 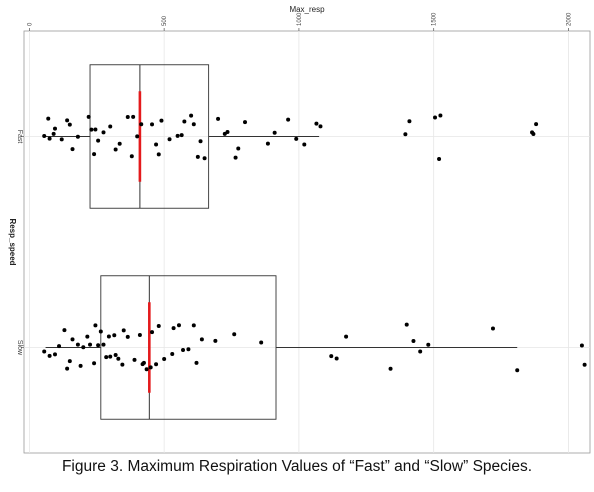 What do you see at coordinates (188, 347) in the screenshot?
I see `box-iqr` at bounding box center [188, 347].